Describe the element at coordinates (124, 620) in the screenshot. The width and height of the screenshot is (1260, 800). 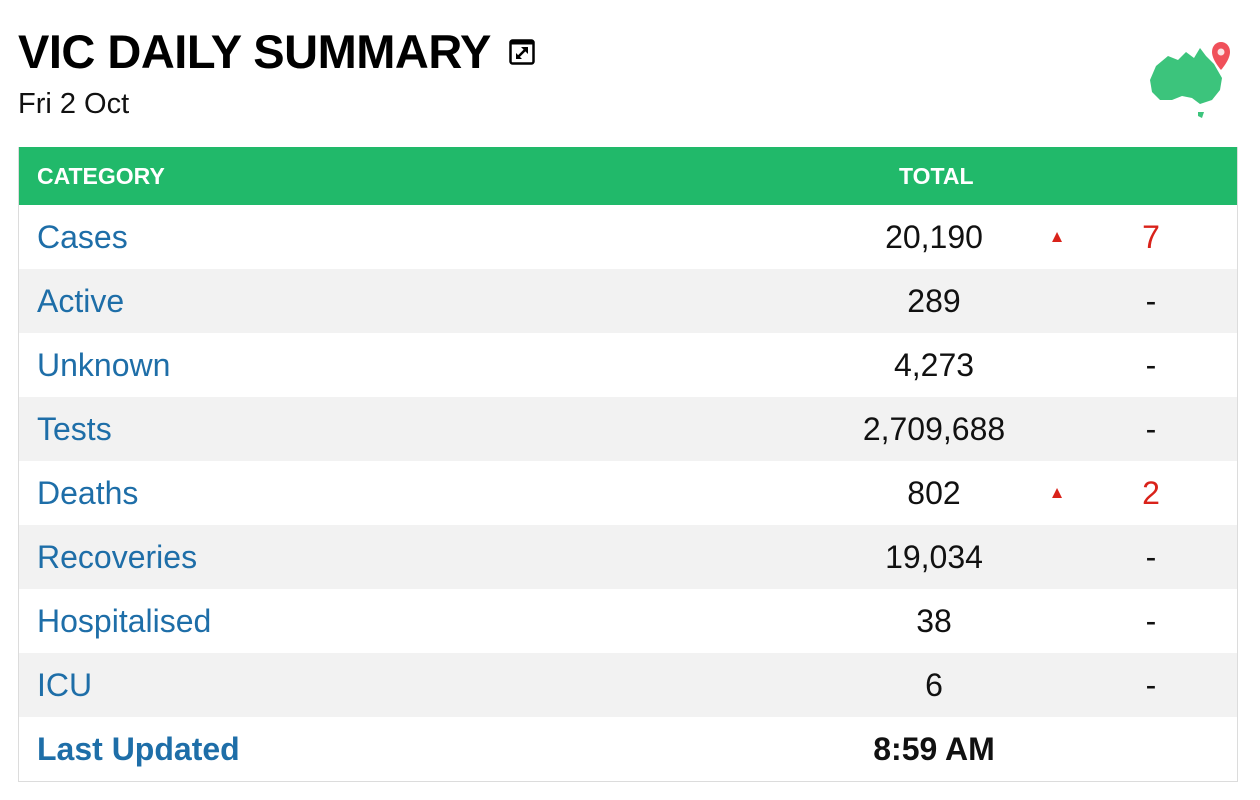
I see `category-link-hospitalised: Hospitalised` at that location.